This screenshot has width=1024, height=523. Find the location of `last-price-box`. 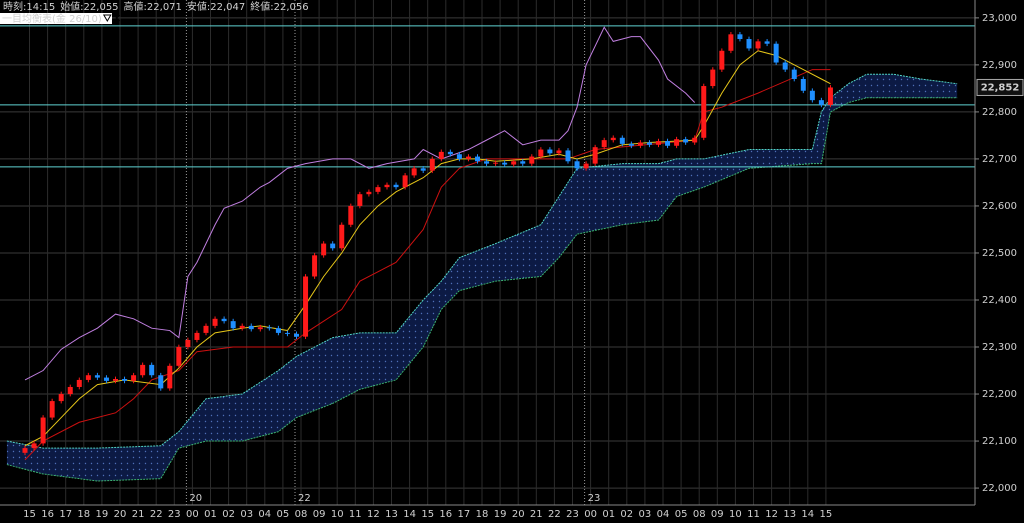

last-price-box is located at coordinates (1000, 87).